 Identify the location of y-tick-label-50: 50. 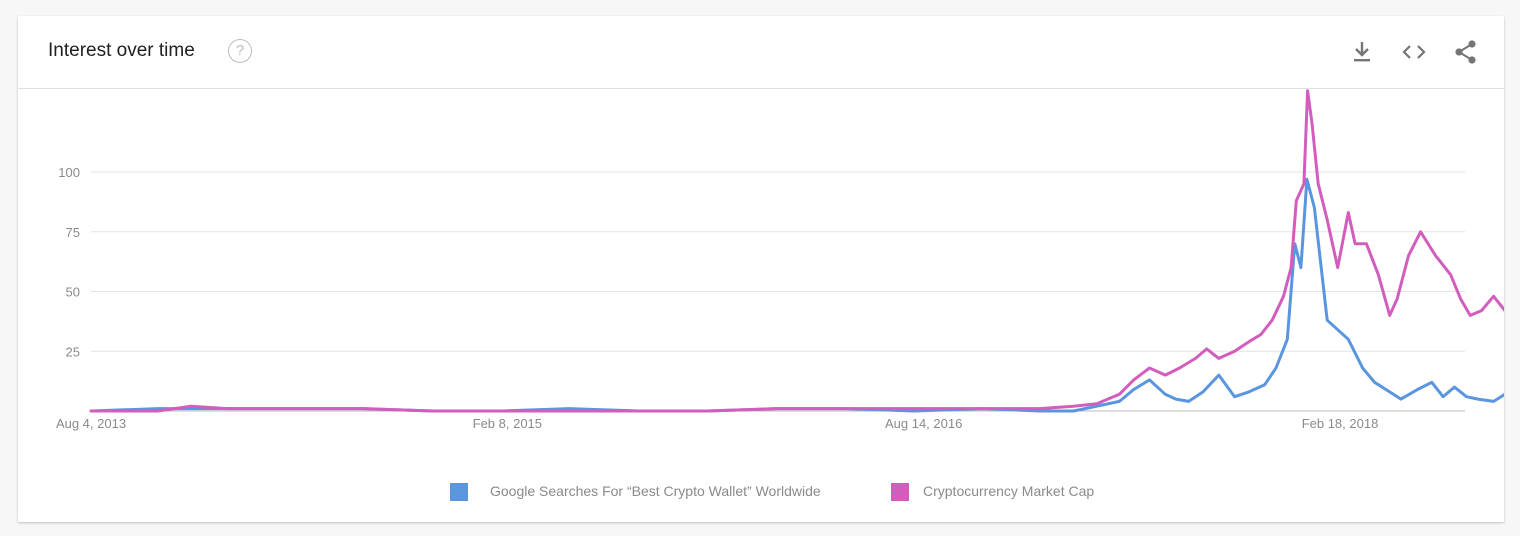
(73, 292).